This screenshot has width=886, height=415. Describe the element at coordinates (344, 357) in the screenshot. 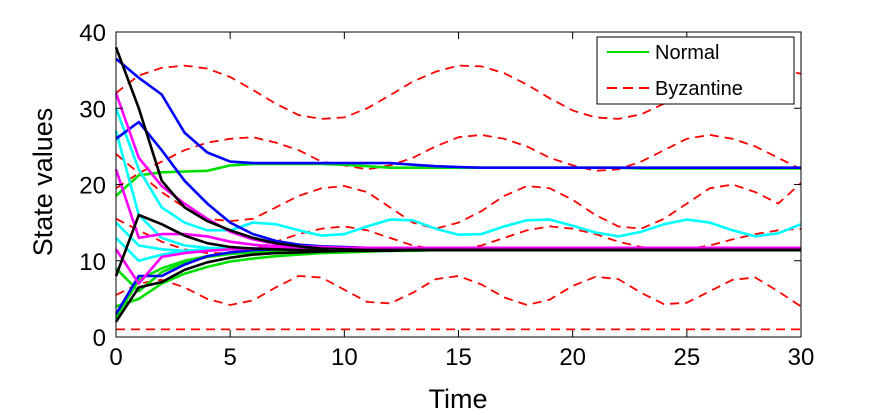

I see `x-tick-label: 10` at that location.